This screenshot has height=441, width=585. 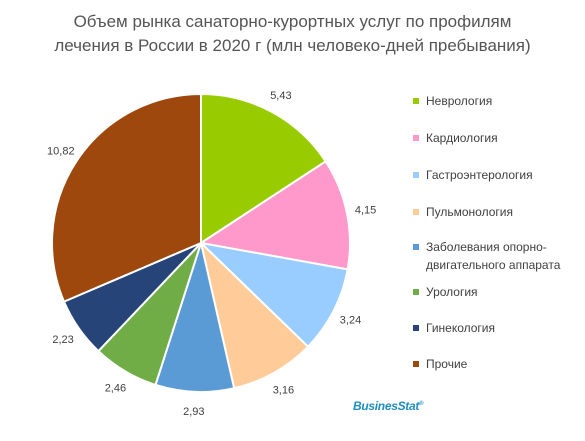 I want to click on legend-item-8: Прочие, so click(x=440, y=364).